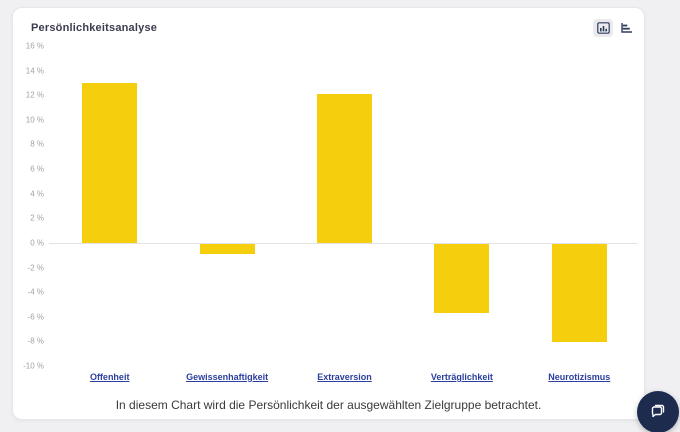 The height and width of the screenshot is (432, 680). I want to click on y-axis-tick-label: 4 %, so click(37, 194).